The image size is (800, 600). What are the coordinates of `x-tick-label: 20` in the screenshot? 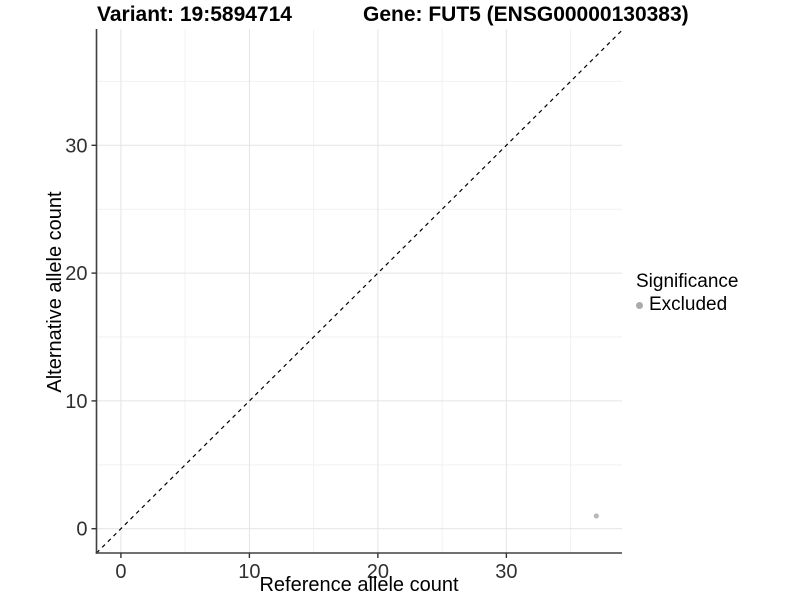 It's located at (378, 572).